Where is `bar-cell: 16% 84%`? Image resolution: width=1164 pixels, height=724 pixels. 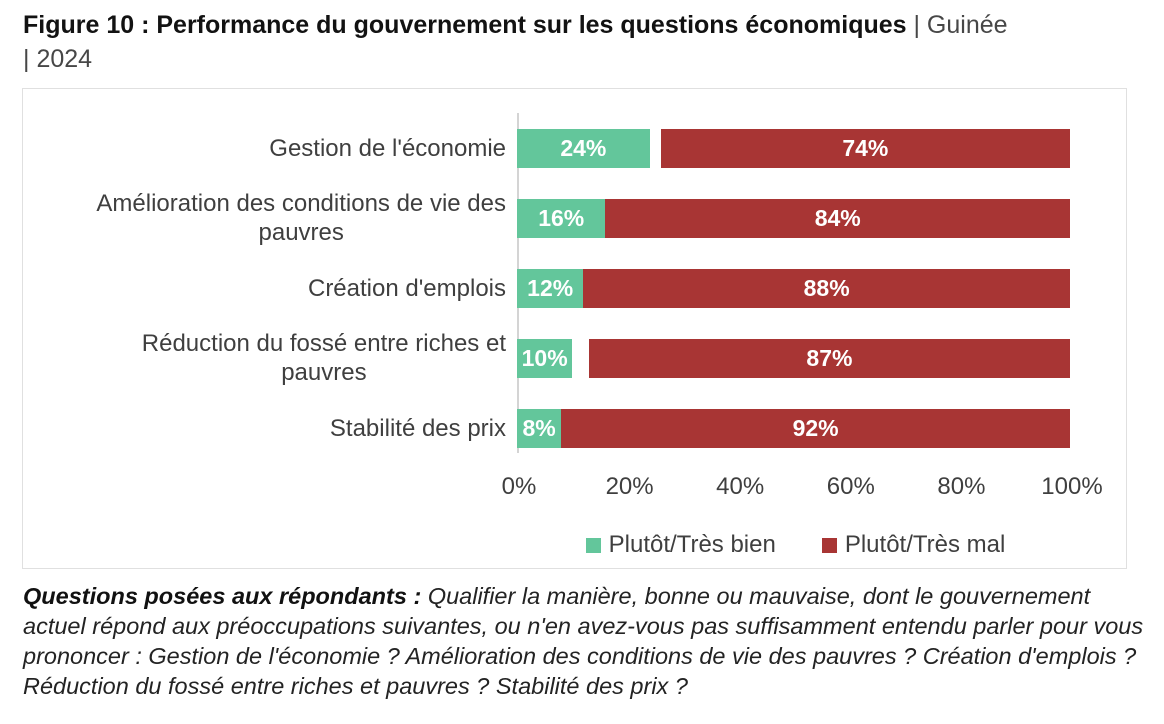
bar-cell: 16% 84% is located at coordinates (793, 218).